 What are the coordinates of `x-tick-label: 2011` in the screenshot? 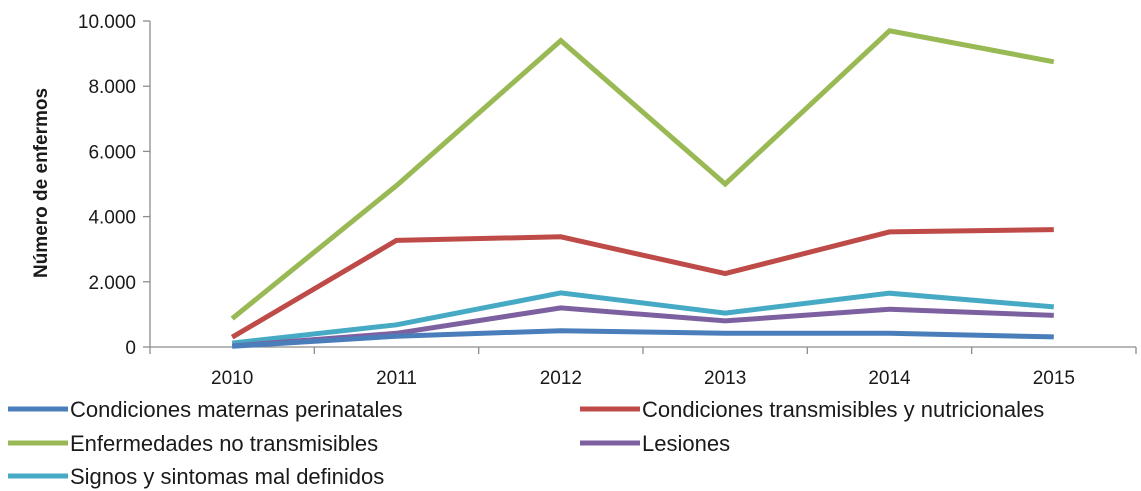 It's located at (396, 378).